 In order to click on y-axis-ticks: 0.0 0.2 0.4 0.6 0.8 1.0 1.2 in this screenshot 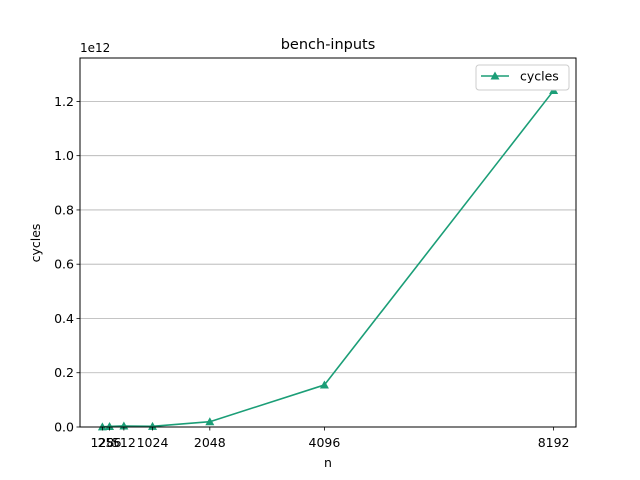, I will do `click(67, 264)`.